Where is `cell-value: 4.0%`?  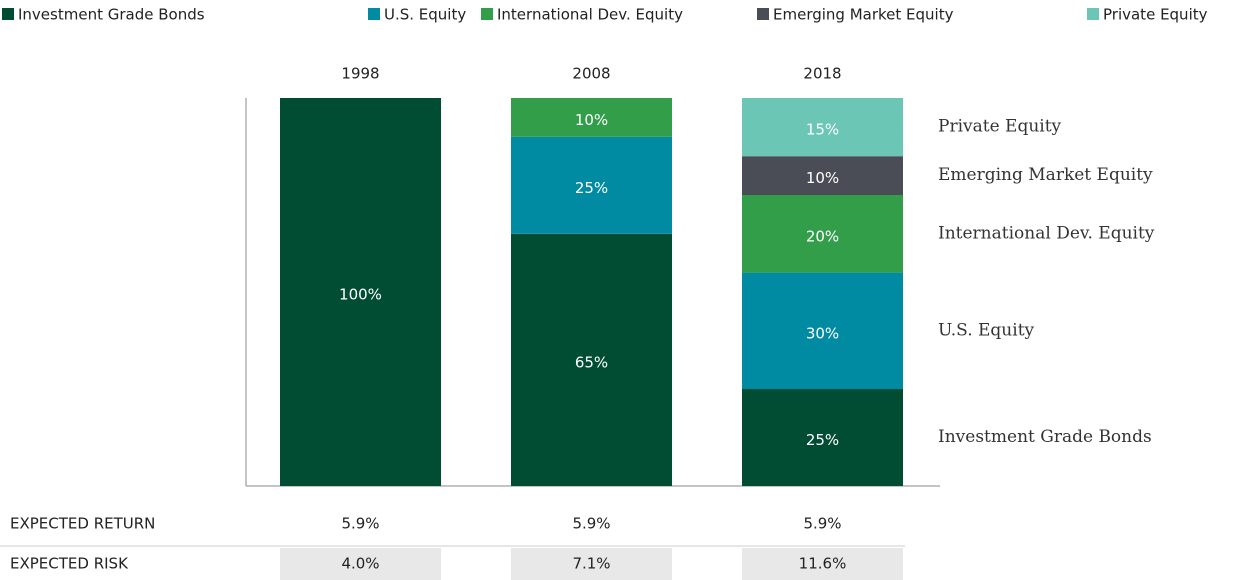 cell-value: 4.0% is located at coordinates (360, 564).